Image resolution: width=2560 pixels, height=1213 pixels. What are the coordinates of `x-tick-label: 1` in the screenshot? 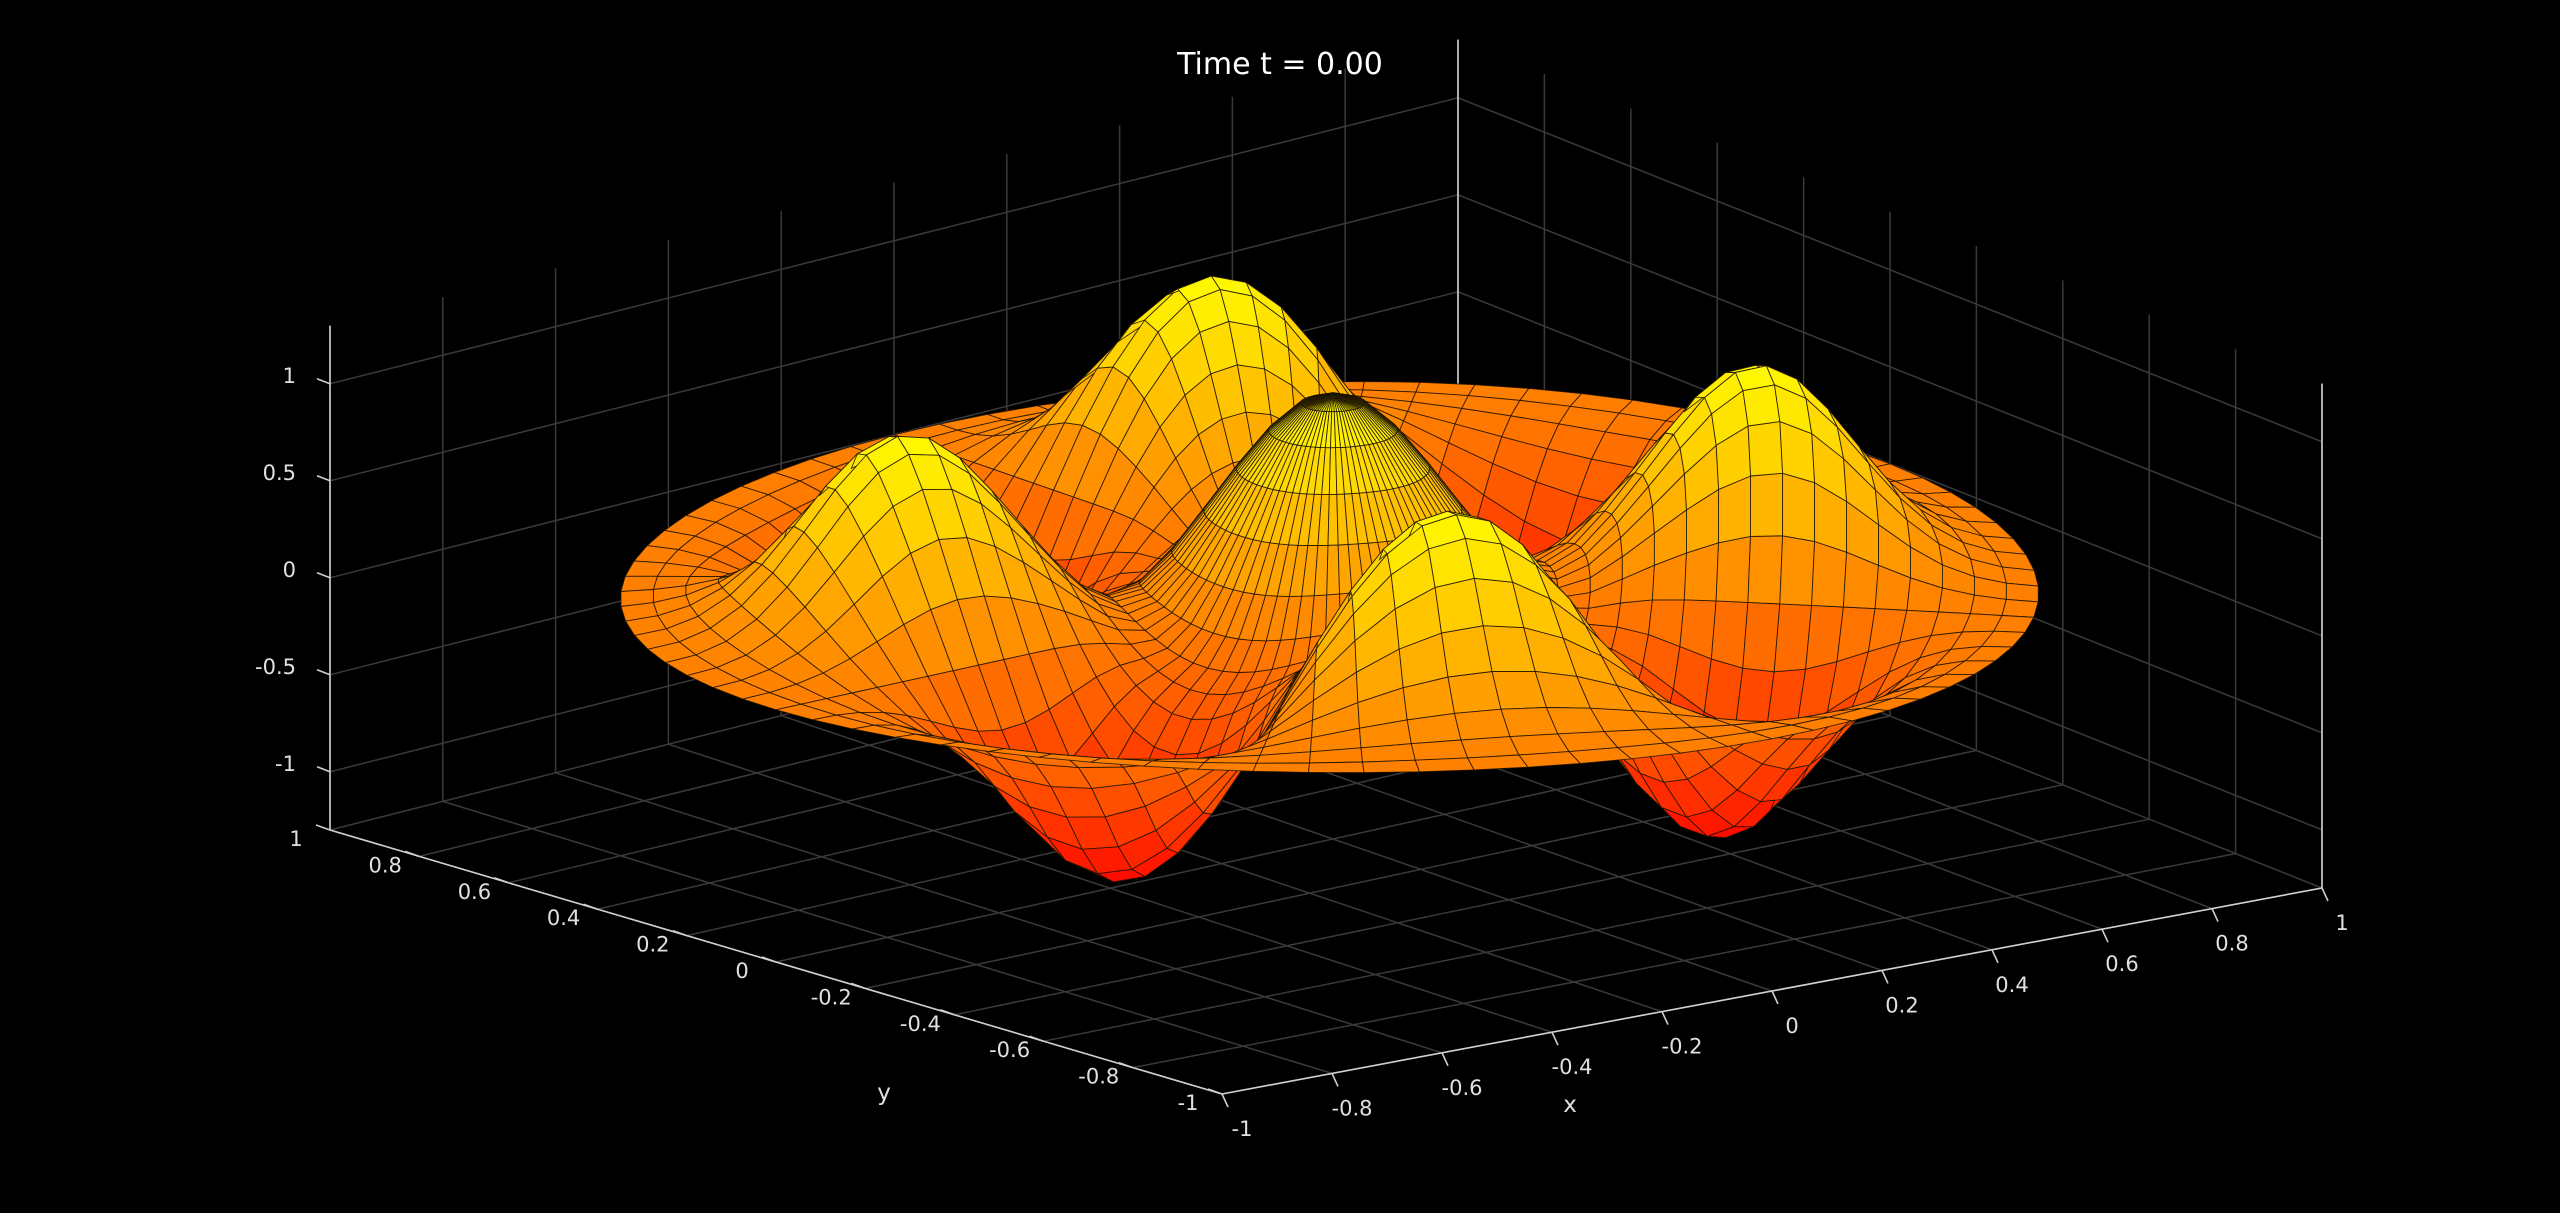 It's located at (2341, 923).